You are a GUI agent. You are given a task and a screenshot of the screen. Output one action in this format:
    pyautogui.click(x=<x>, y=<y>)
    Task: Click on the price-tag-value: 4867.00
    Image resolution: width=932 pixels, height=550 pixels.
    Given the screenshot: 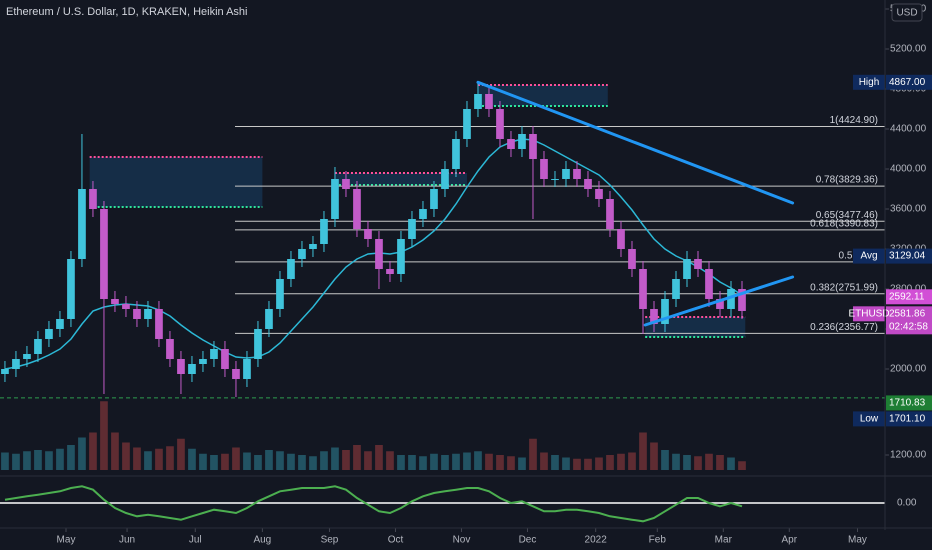 What is the action you would take?
    pyautogui.click(x=907, y=82)
    